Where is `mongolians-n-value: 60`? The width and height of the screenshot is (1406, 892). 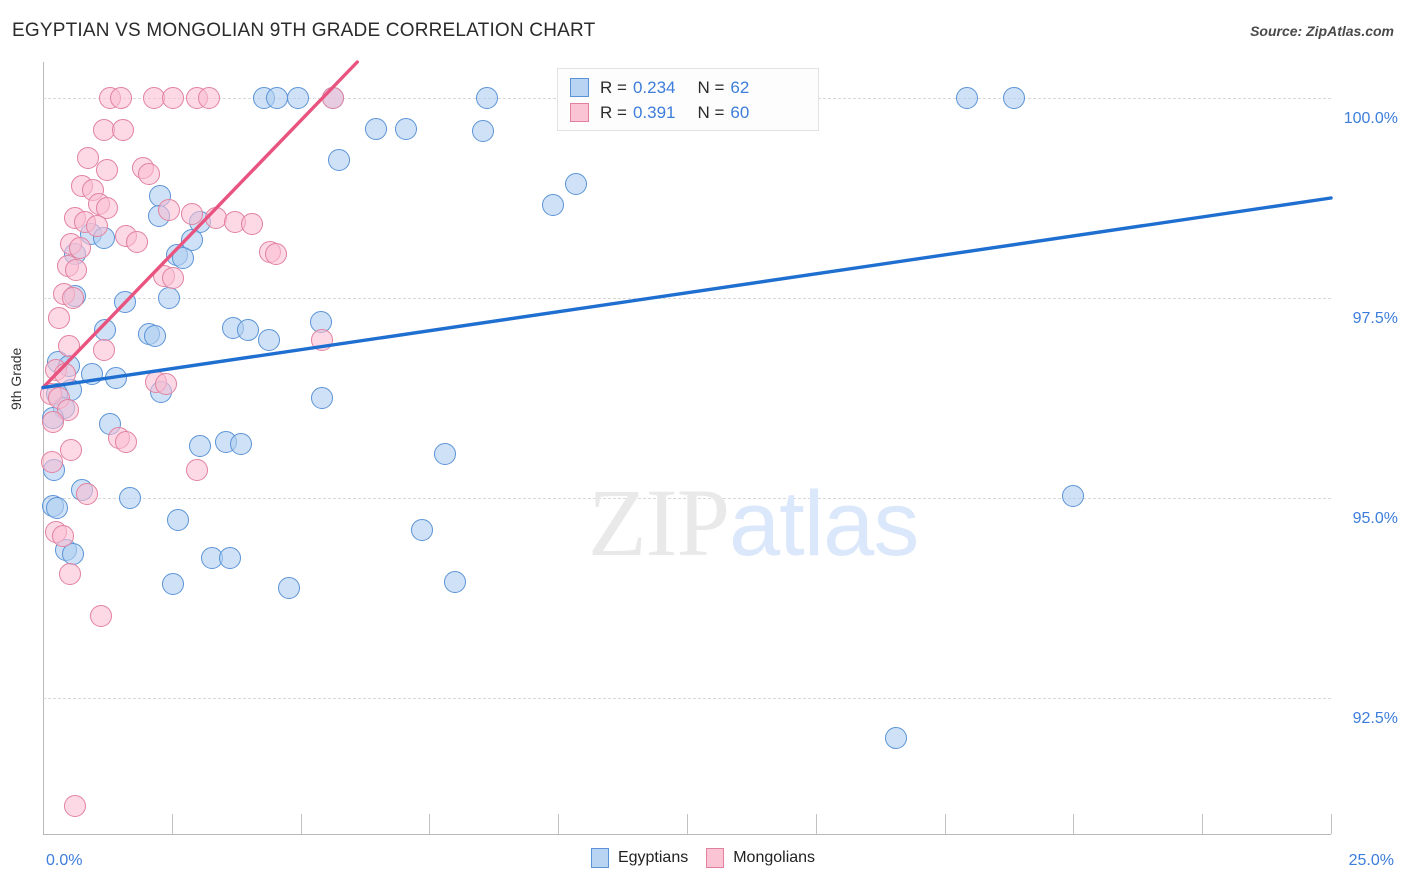 mongolians-n-value: 60 is located at coordinates (740, 112).